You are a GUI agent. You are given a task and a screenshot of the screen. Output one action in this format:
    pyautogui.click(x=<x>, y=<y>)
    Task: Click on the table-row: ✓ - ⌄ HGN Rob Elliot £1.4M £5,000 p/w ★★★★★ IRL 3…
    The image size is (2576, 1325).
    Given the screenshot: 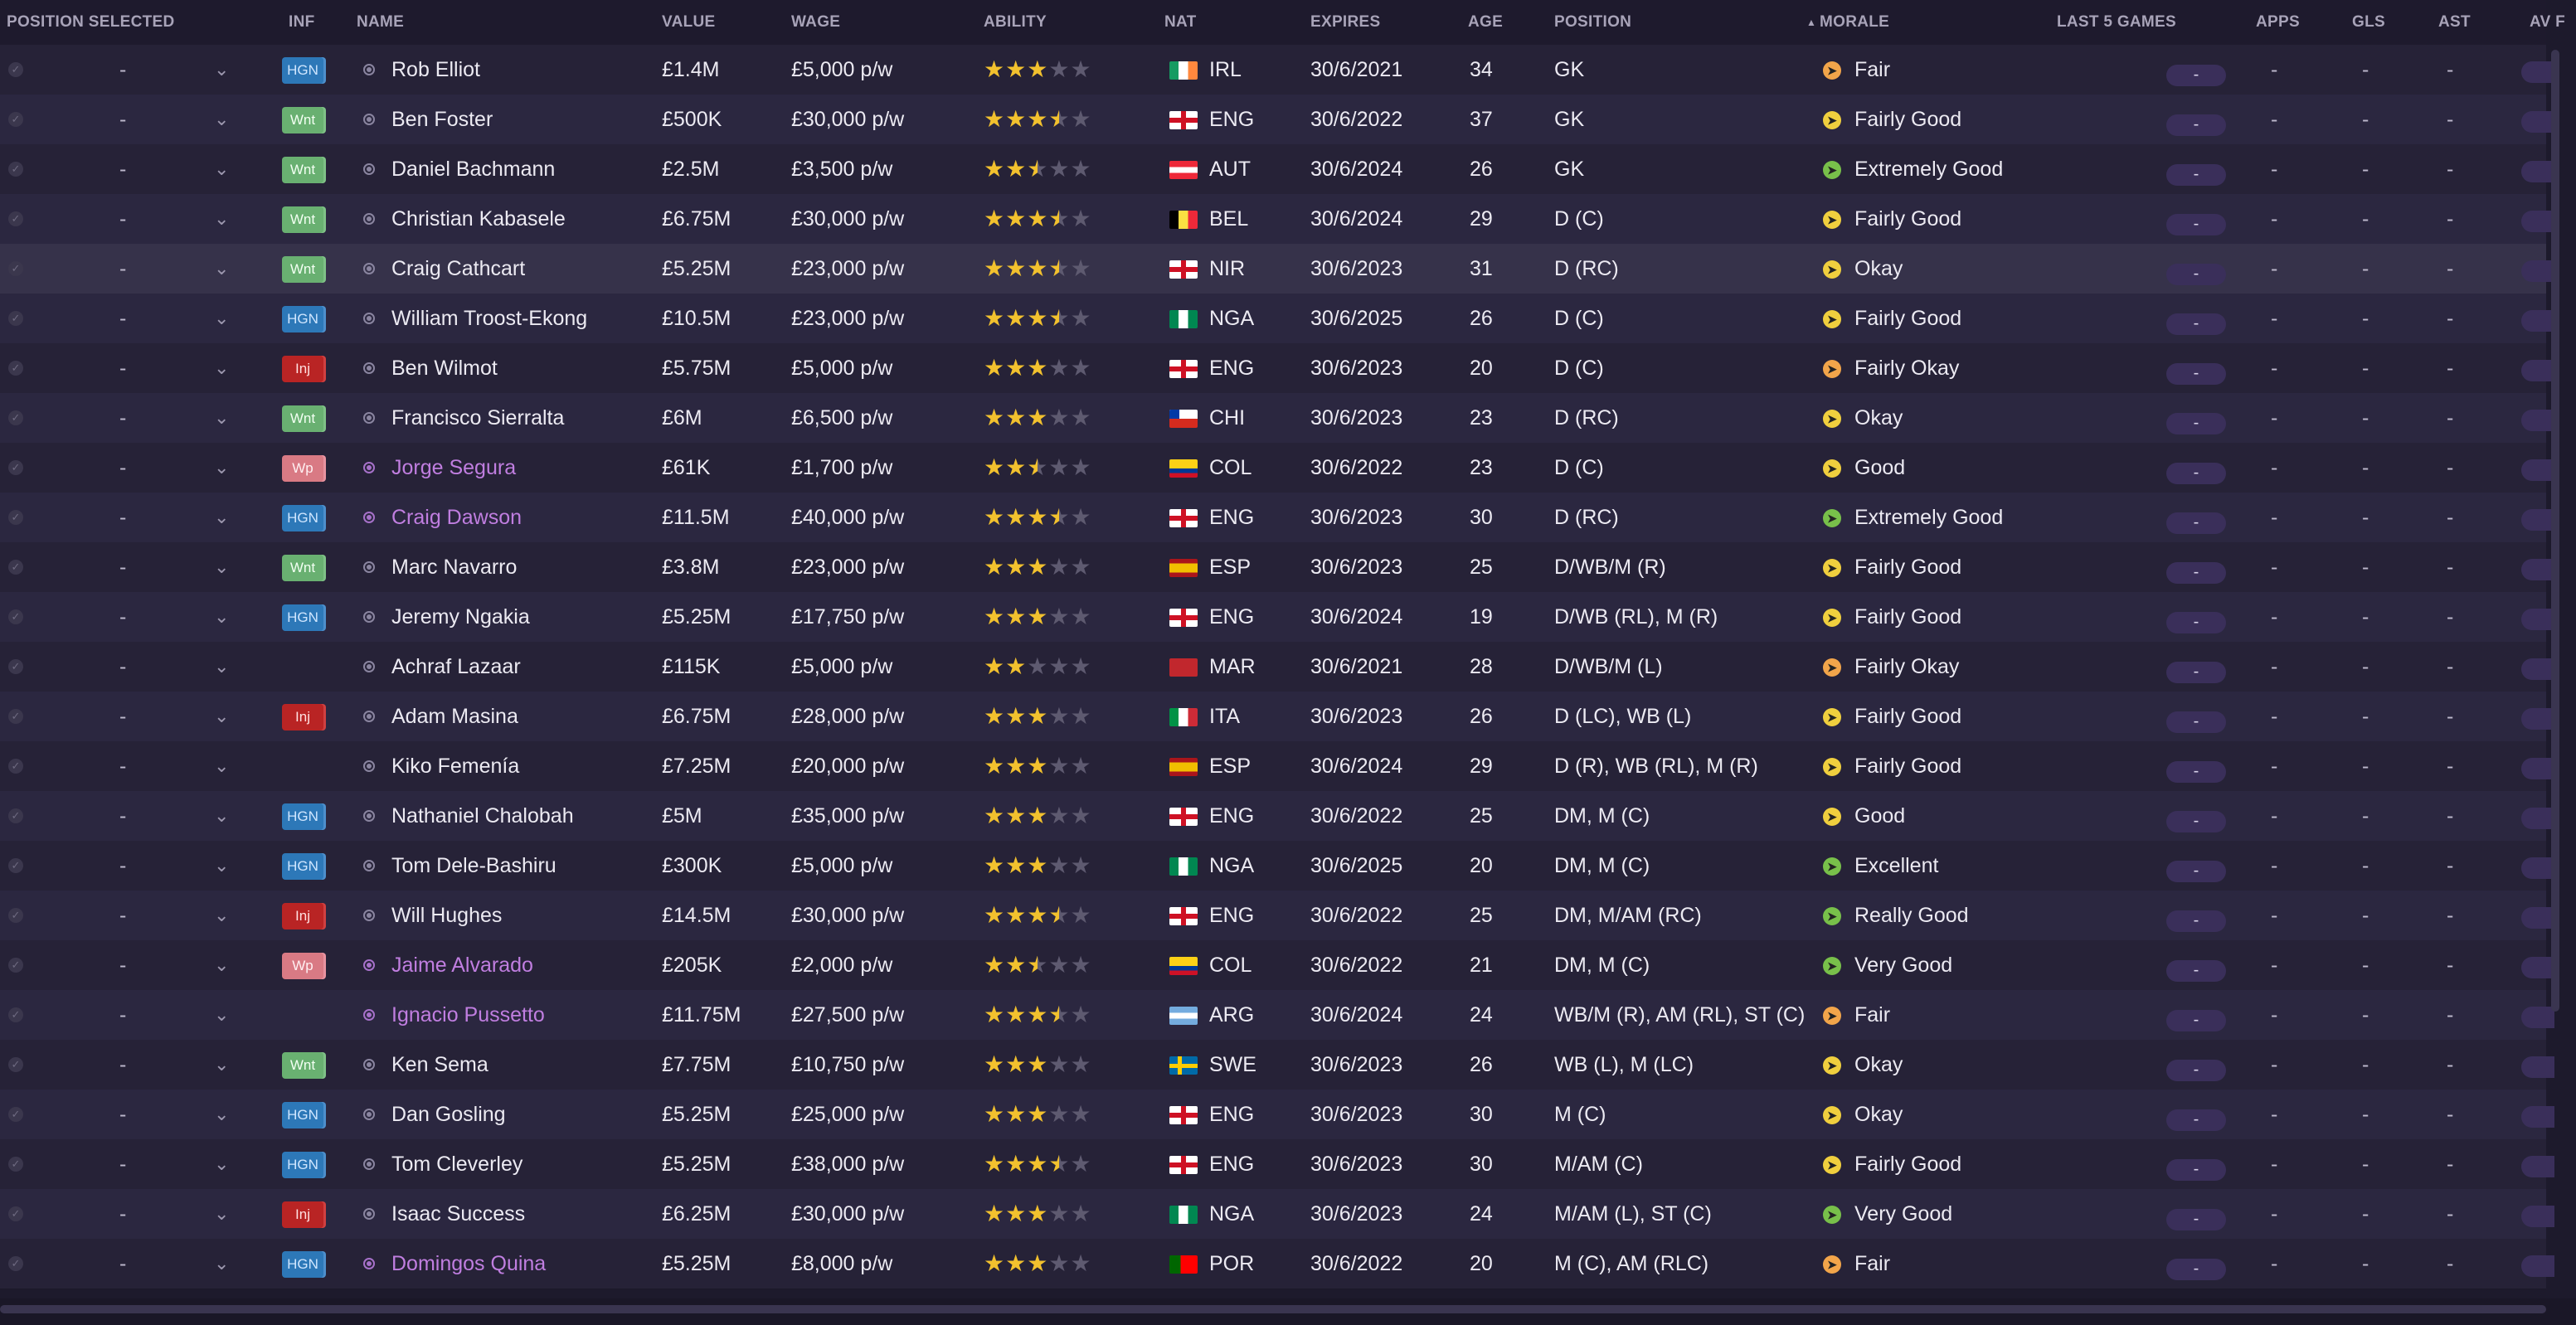 What is the action you would take?
    pyautogui.click(x=1277, y=70)
    